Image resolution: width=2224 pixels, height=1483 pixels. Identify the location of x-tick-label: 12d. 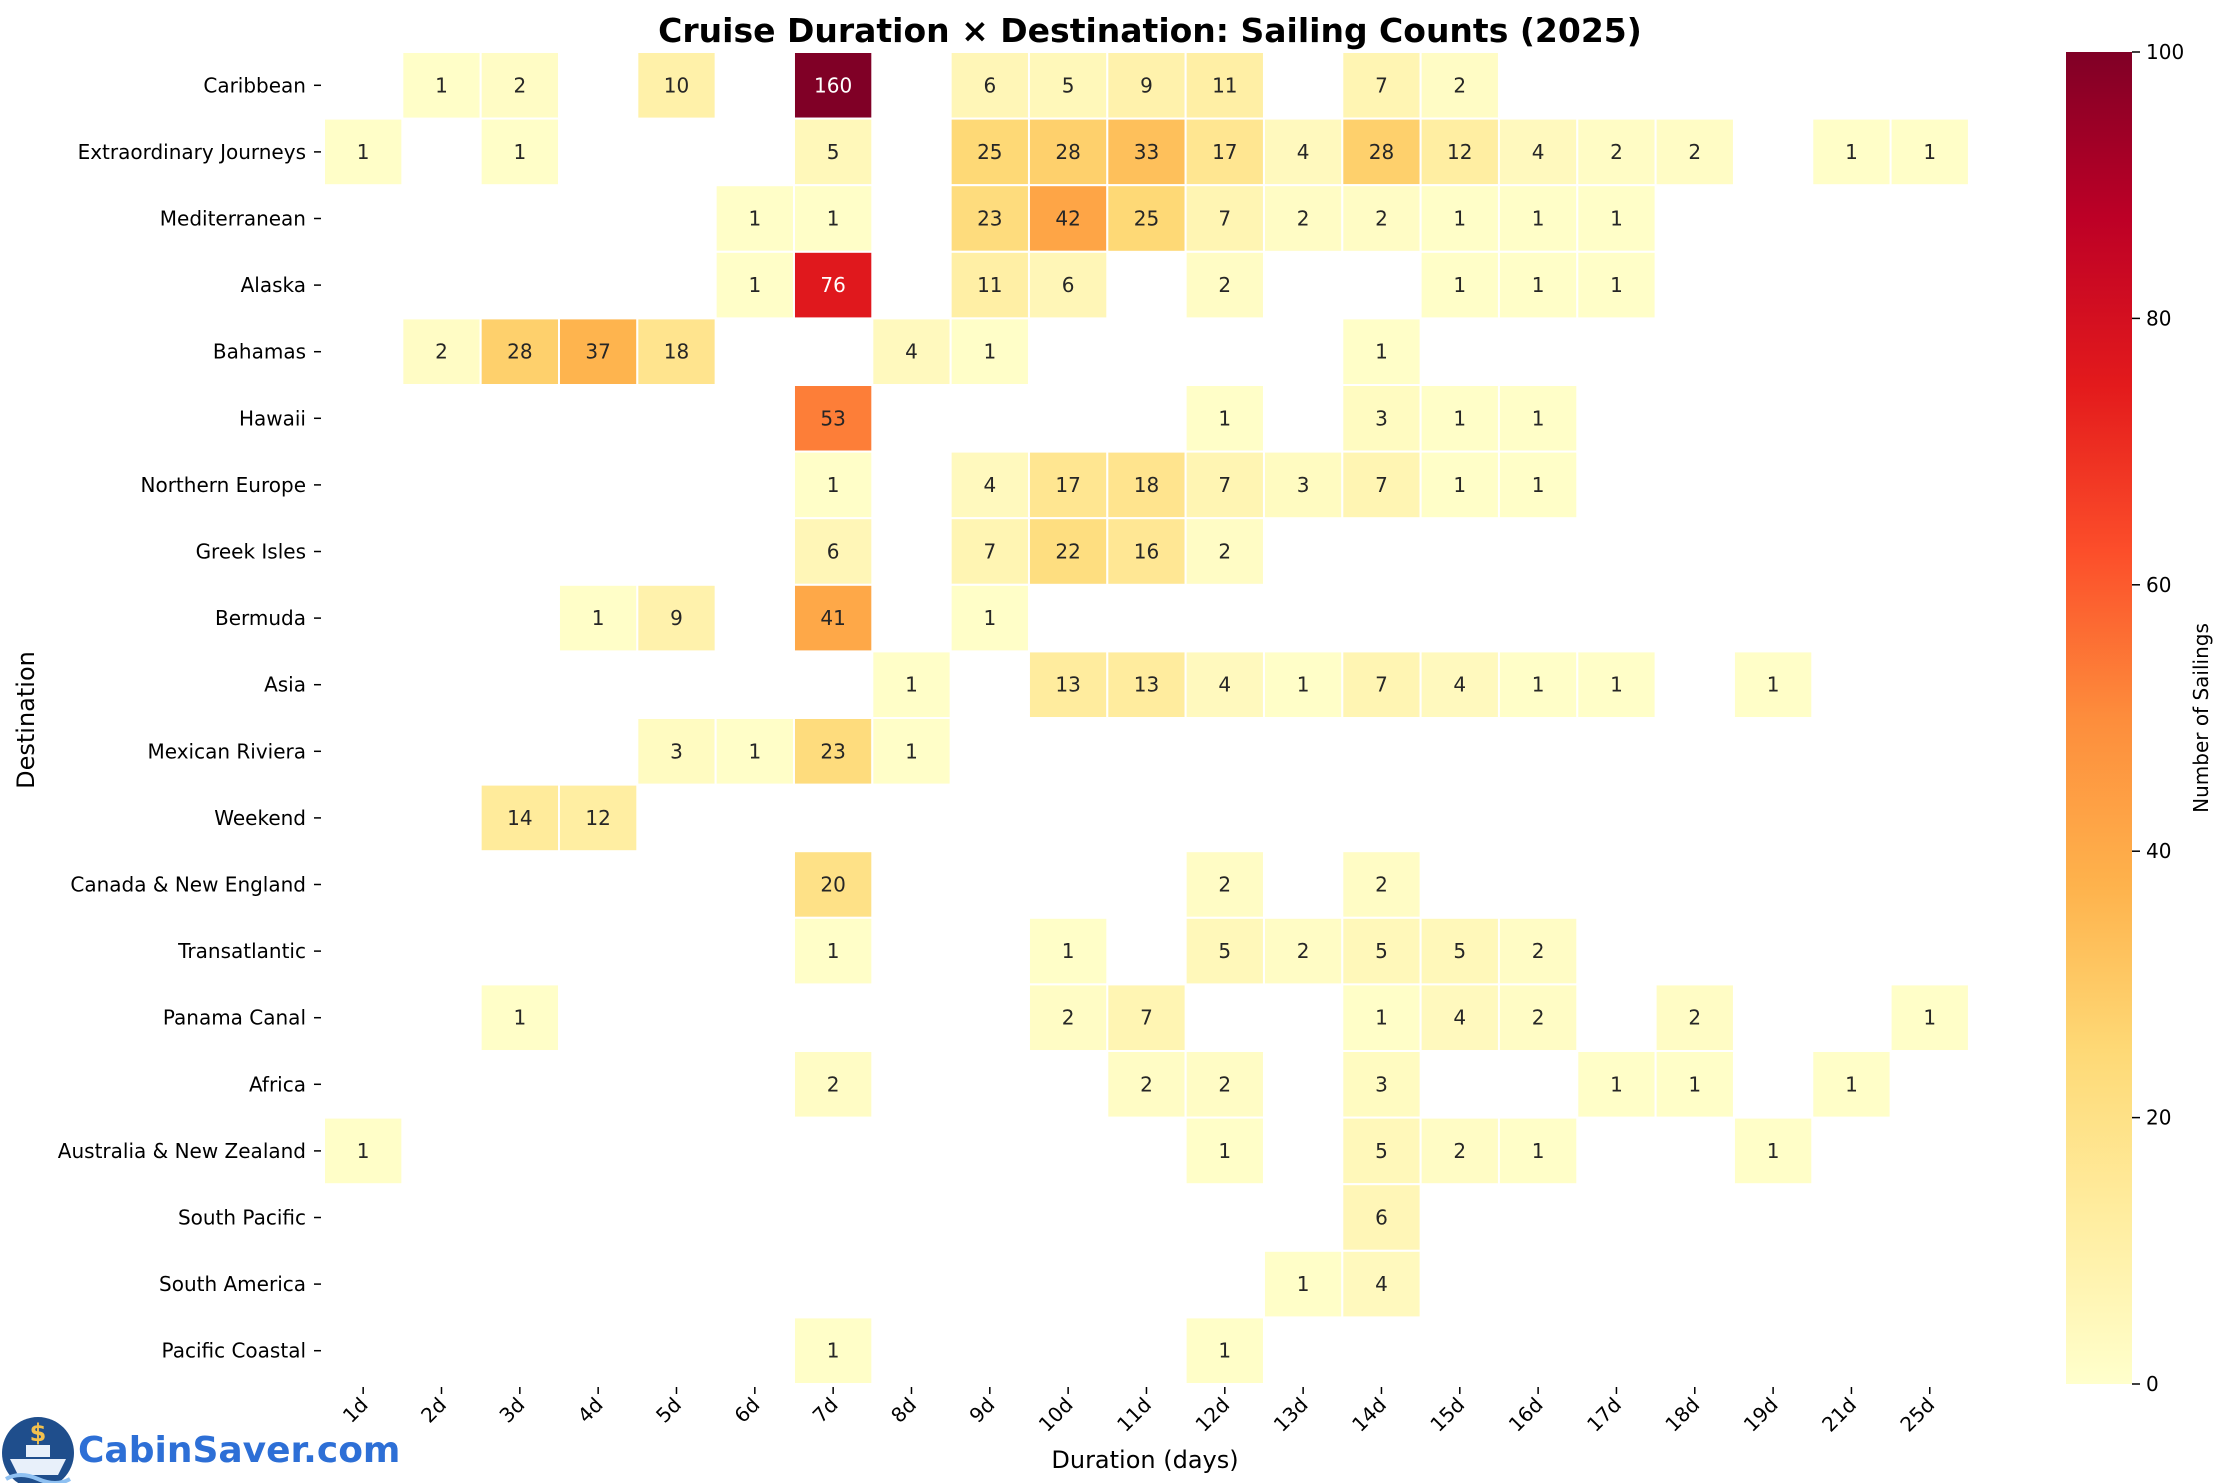
(1212, 1415).